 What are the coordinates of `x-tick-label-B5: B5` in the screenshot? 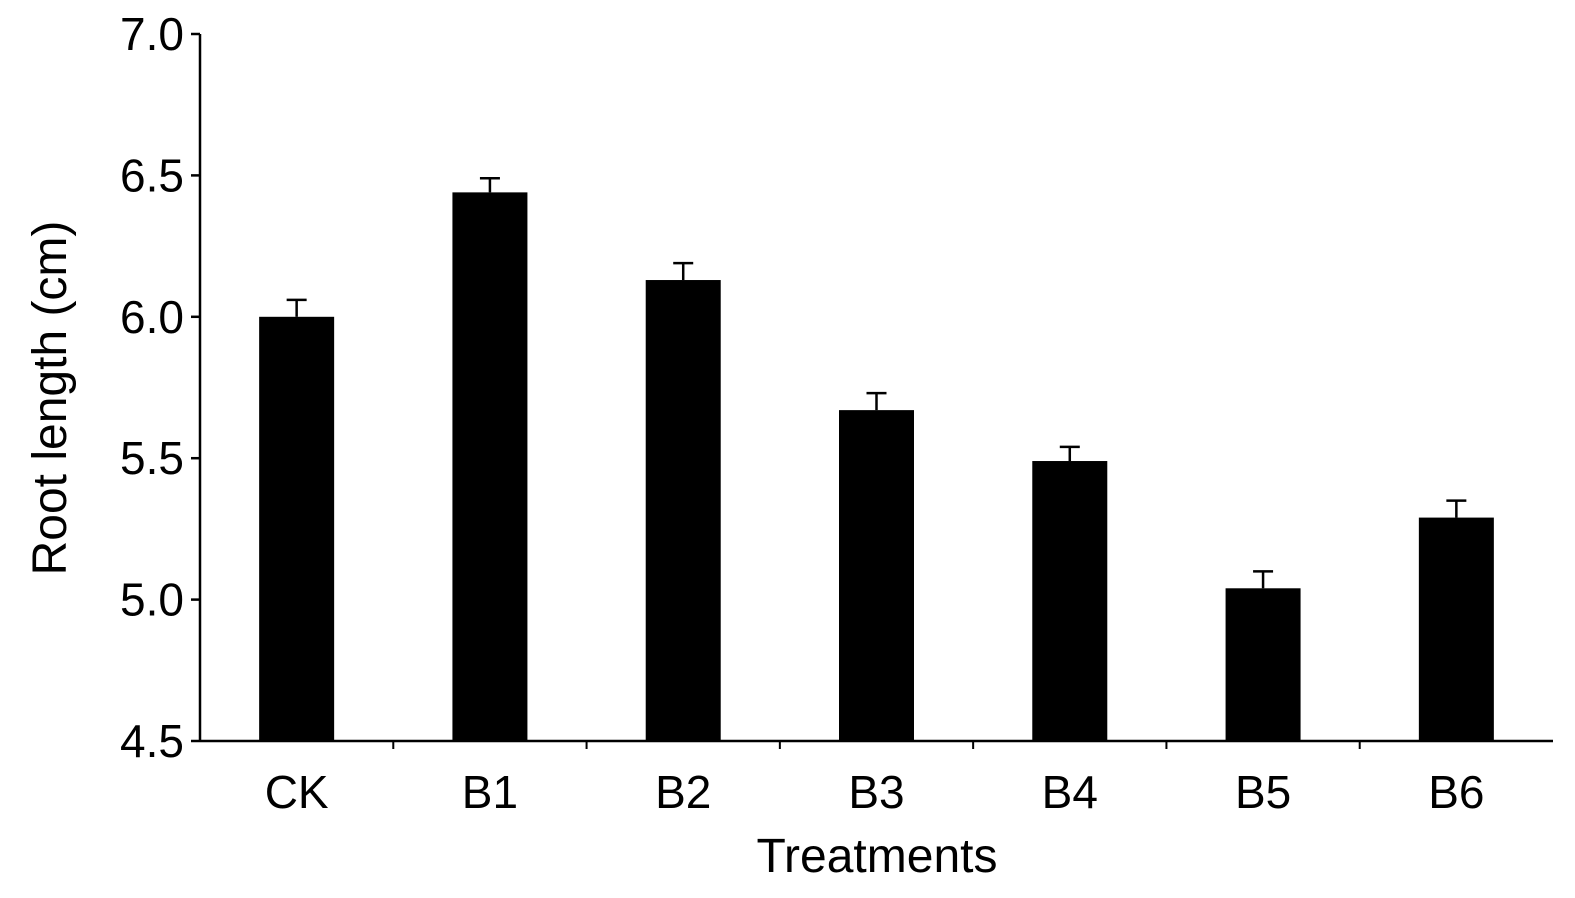 It's located at (1263, 792).